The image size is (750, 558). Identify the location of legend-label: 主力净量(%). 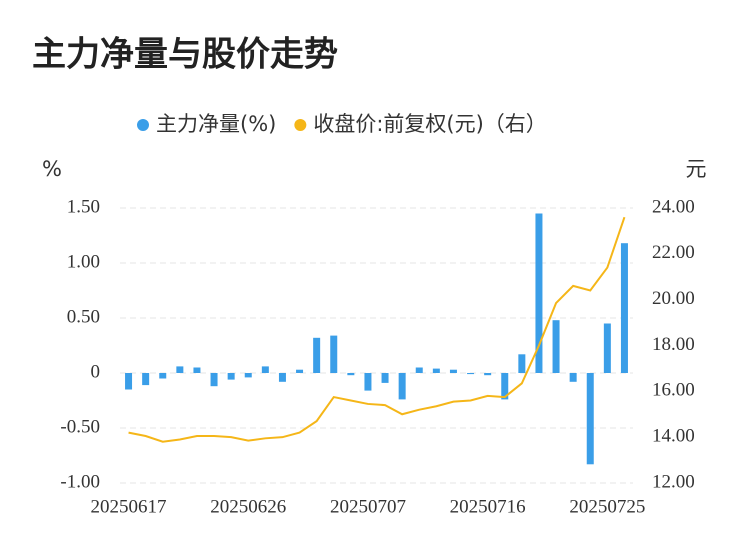
(216, 124).